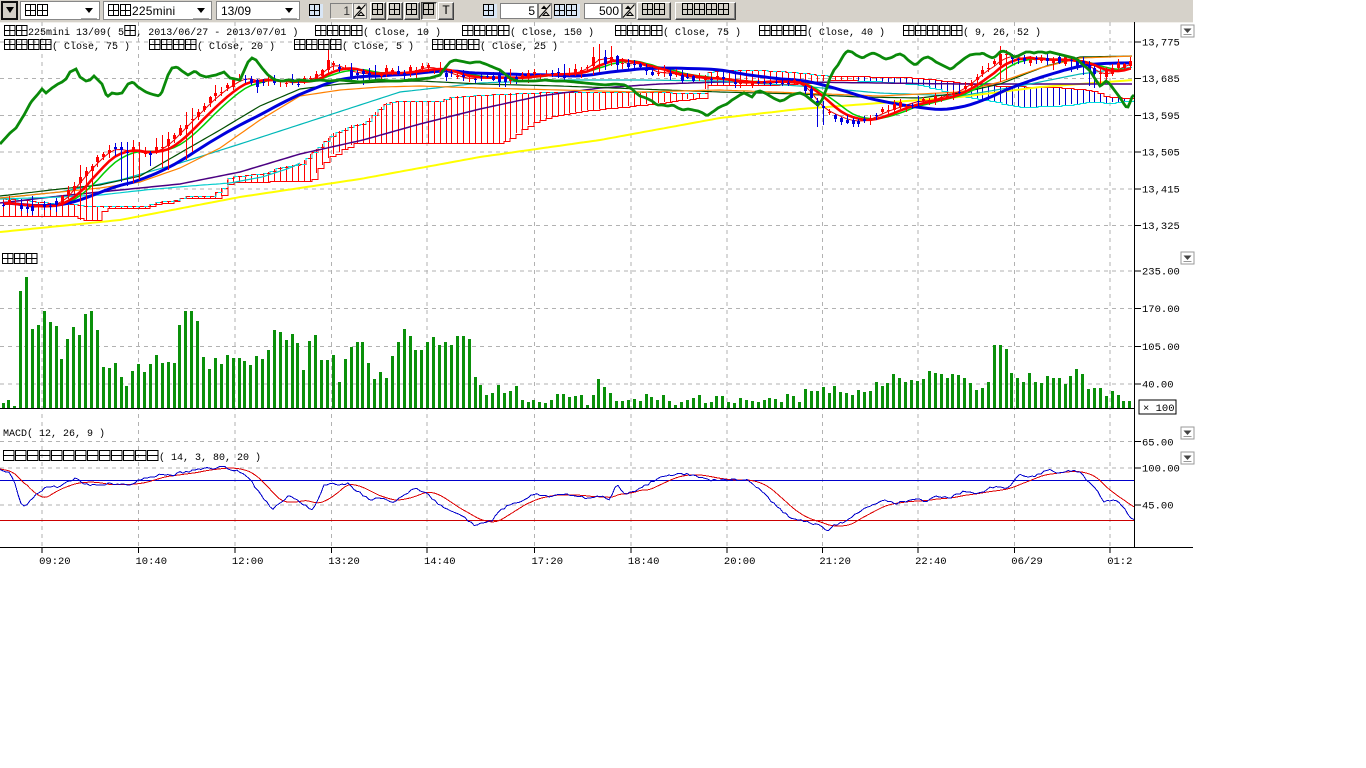  Describe the element at coordinates (1161, 44) in the screenshot. I see `svg-text: 13,775` at that location.